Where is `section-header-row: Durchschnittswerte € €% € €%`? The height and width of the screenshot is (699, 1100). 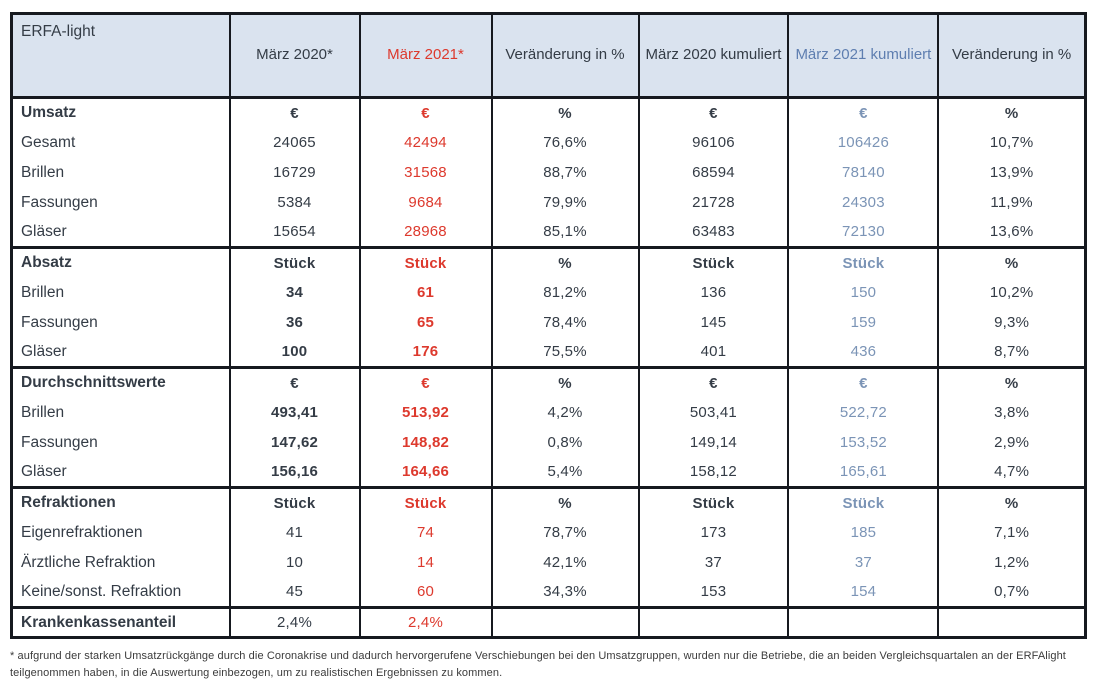
section-header-row: Durchschnittswerte € €% € €% is located at coordinates (548, 382).